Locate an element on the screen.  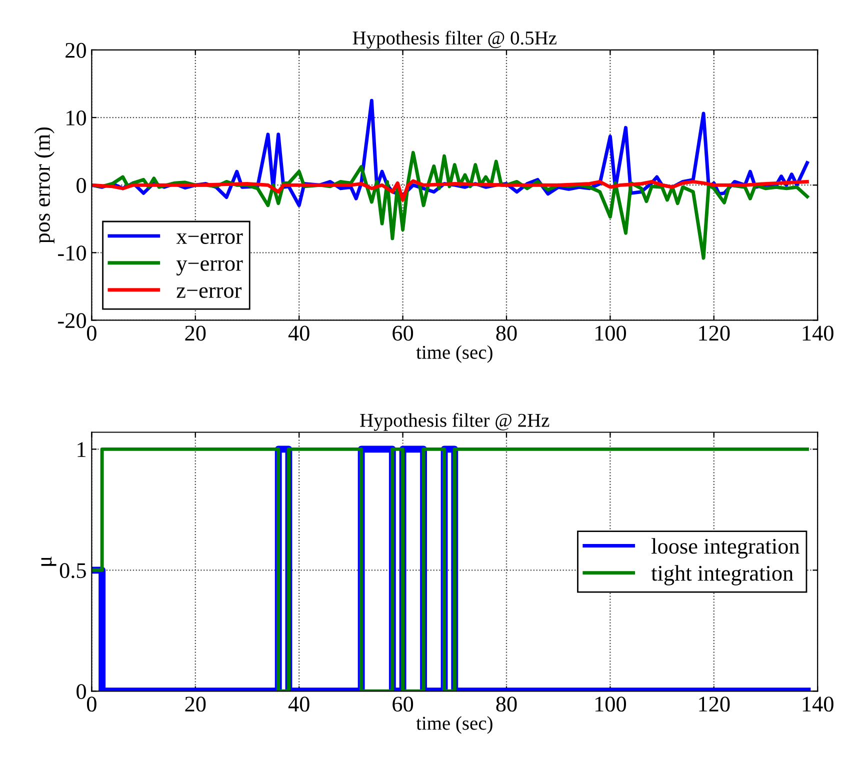
y-tick-label: 20 is located at coordinates (76, 50).